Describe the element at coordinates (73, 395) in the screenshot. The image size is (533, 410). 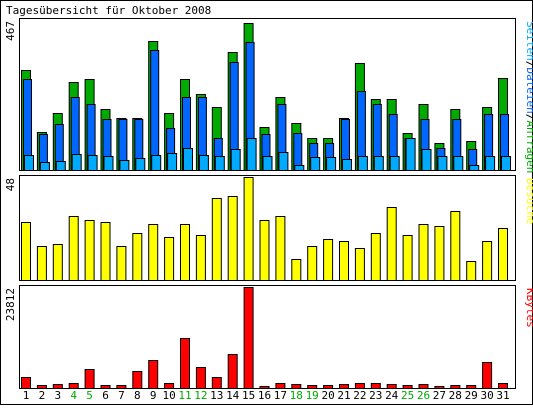
I see `x-label-day-4: 4` at that location.